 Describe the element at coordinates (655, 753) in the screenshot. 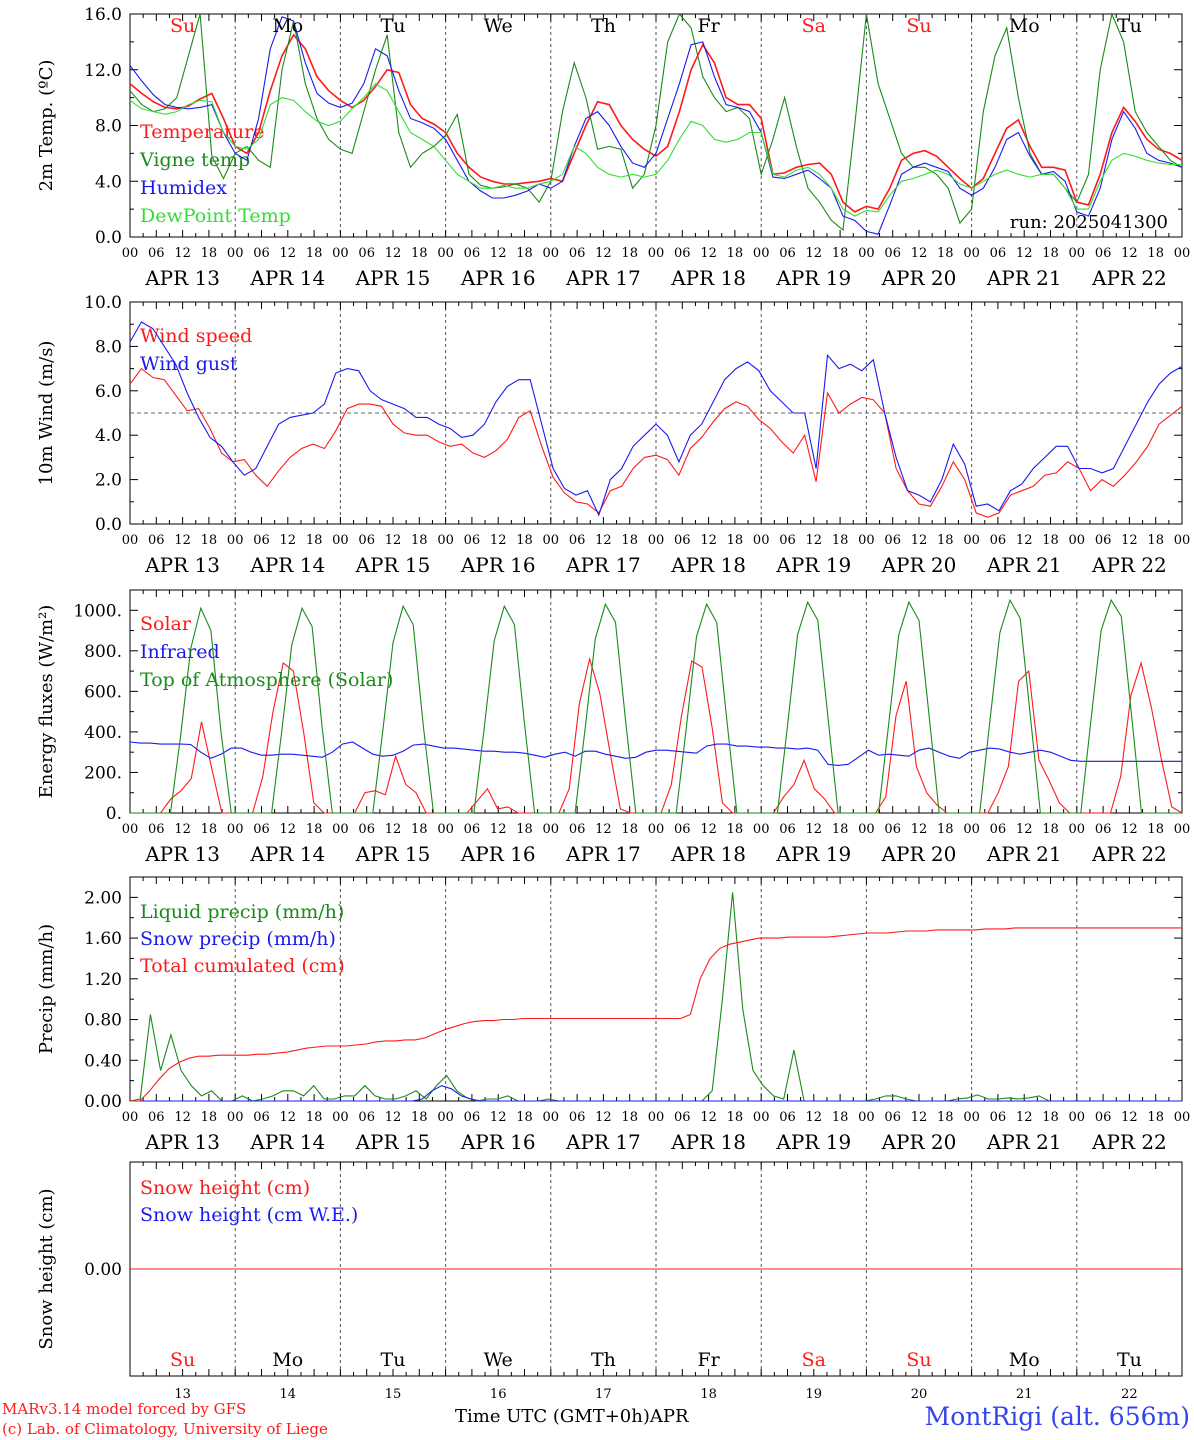

I see `series-line-infrared` at that location.